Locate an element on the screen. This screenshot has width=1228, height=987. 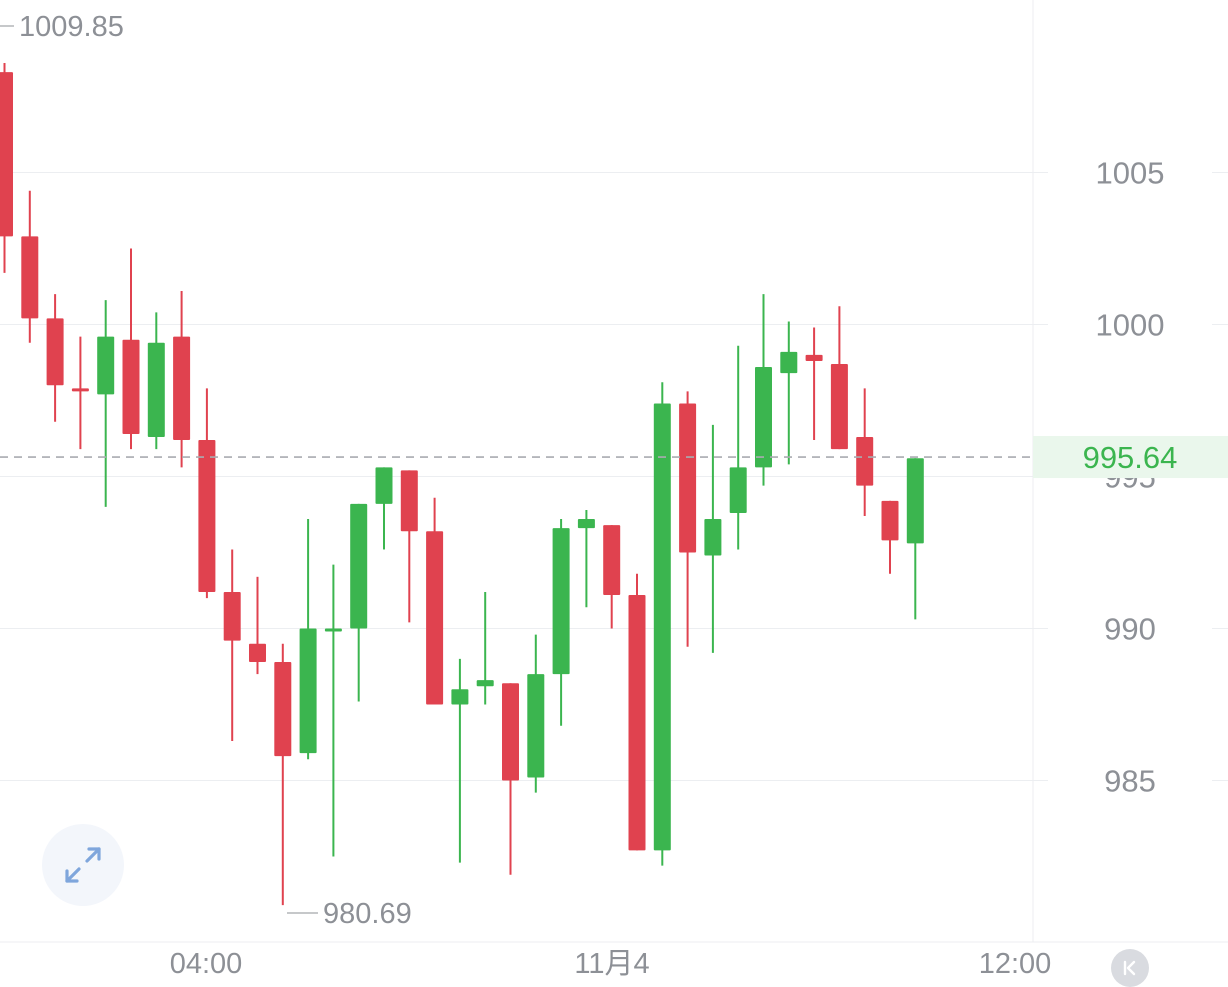
expand-chart-button is located at coordinates (83, 865).